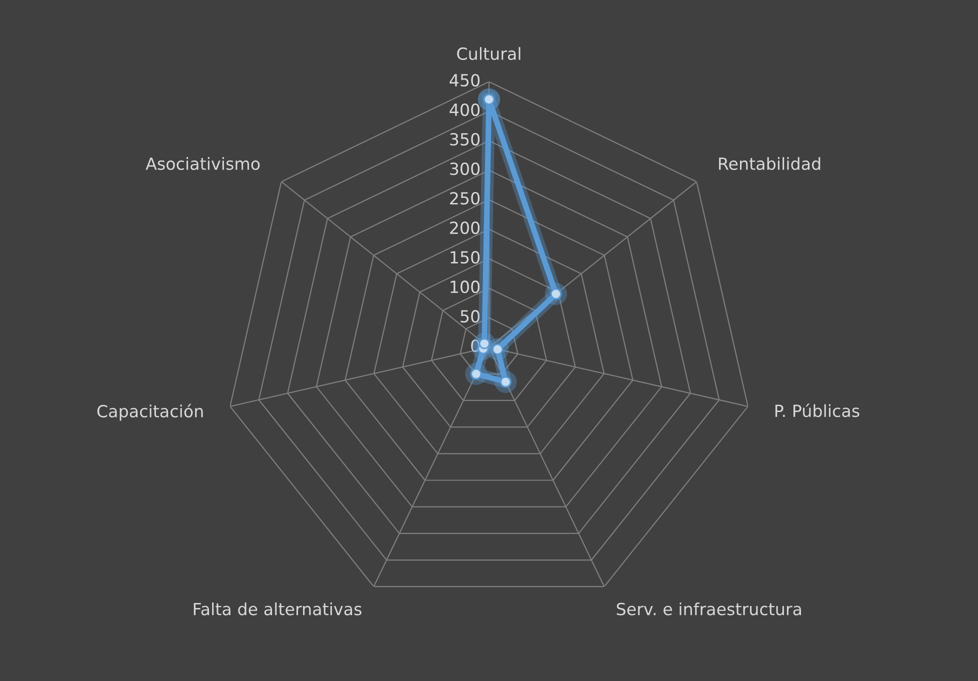 This screenshot has height=681, width=978. What do you see at coordinates (488, 53) in the screenshot?
I see `spoke-label: Cultural` at bounding box center [488, 53].